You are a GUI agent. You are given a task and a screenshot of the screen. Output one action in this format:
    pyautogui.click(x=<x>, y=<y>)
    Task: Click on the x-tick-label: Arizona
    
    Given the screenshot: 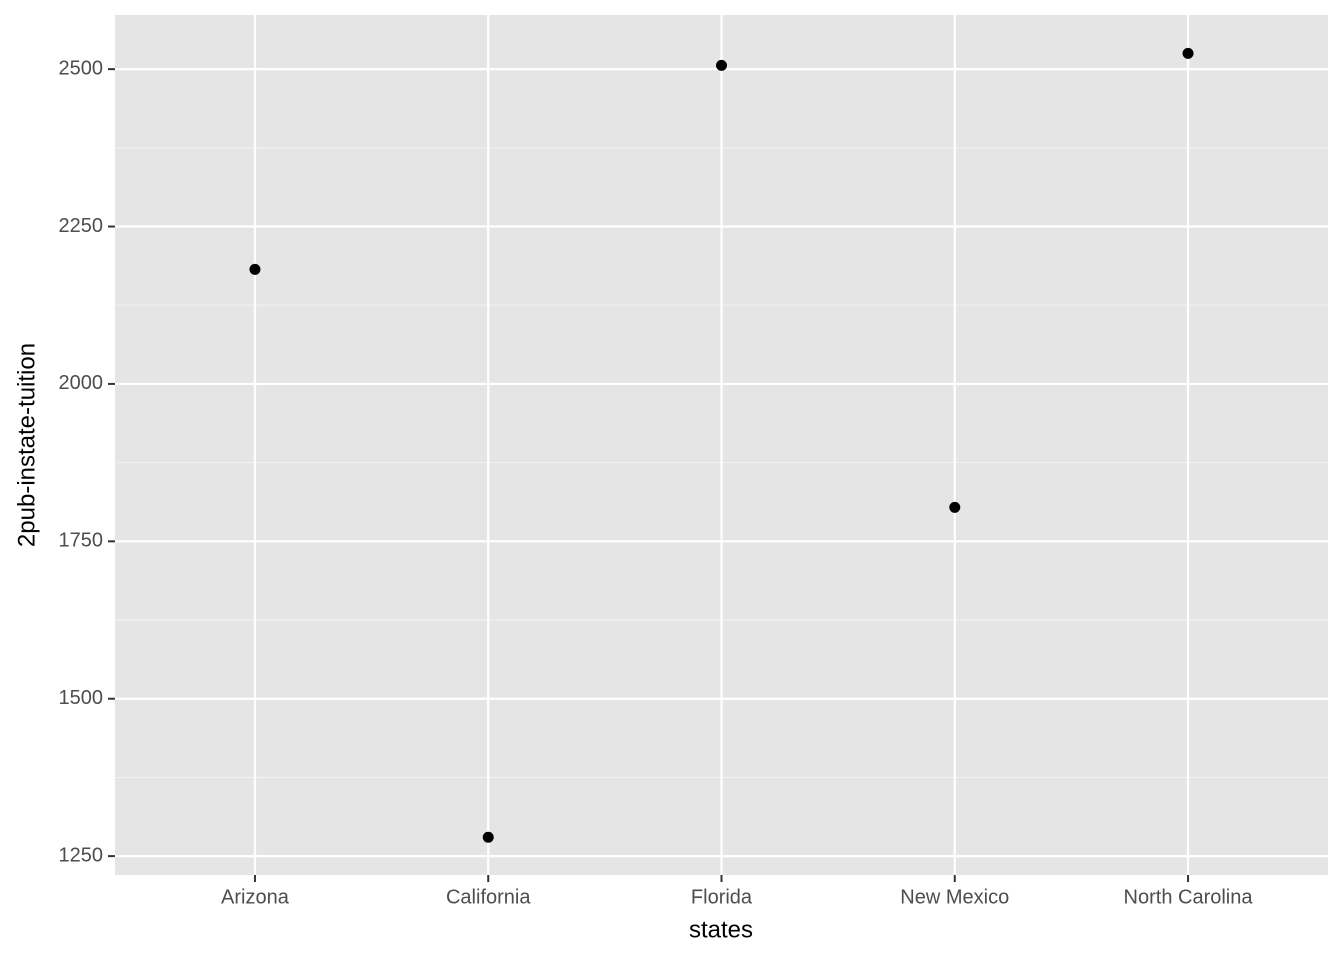 What is the action you would take?
    pyautogui.click(x=255, y=897)
    